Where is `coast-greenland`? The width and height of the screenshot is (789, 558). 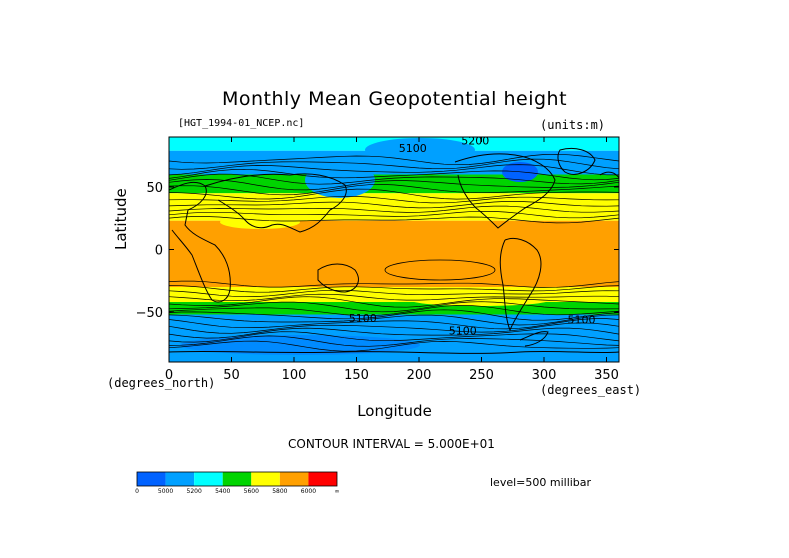 coast-greenland is located at coordinates (576, 161).